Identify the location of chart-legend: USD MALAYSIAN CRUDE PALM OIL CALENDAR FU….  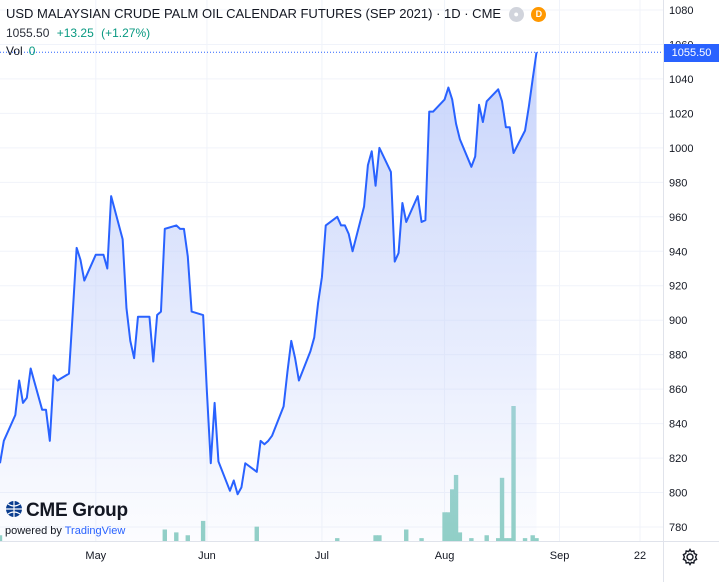
(276, 32).